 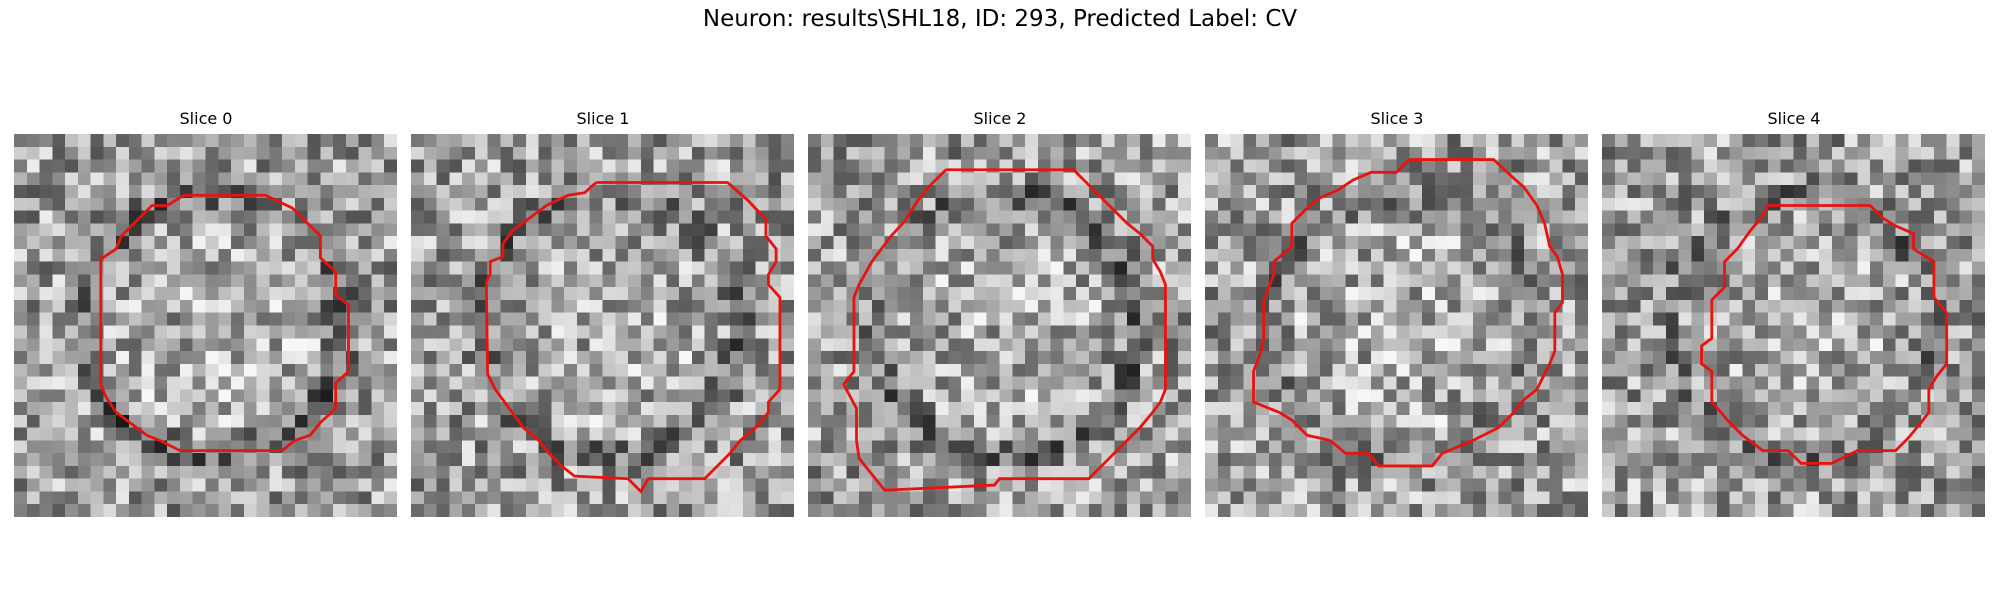 I want to click on slice-panel-4: Slice 4, so click(x=1794, y=312).